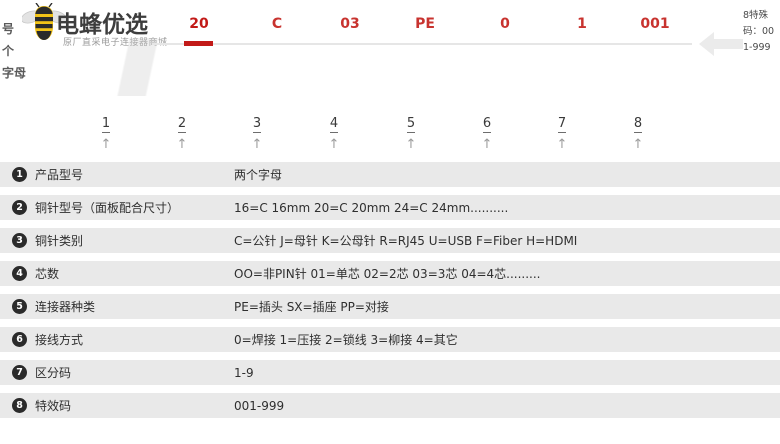 This screenshot has width=780, height=444. Describe the element at coordinates (487, 124) in the screenshot. I see `pointer-number-6: 6` at that location.